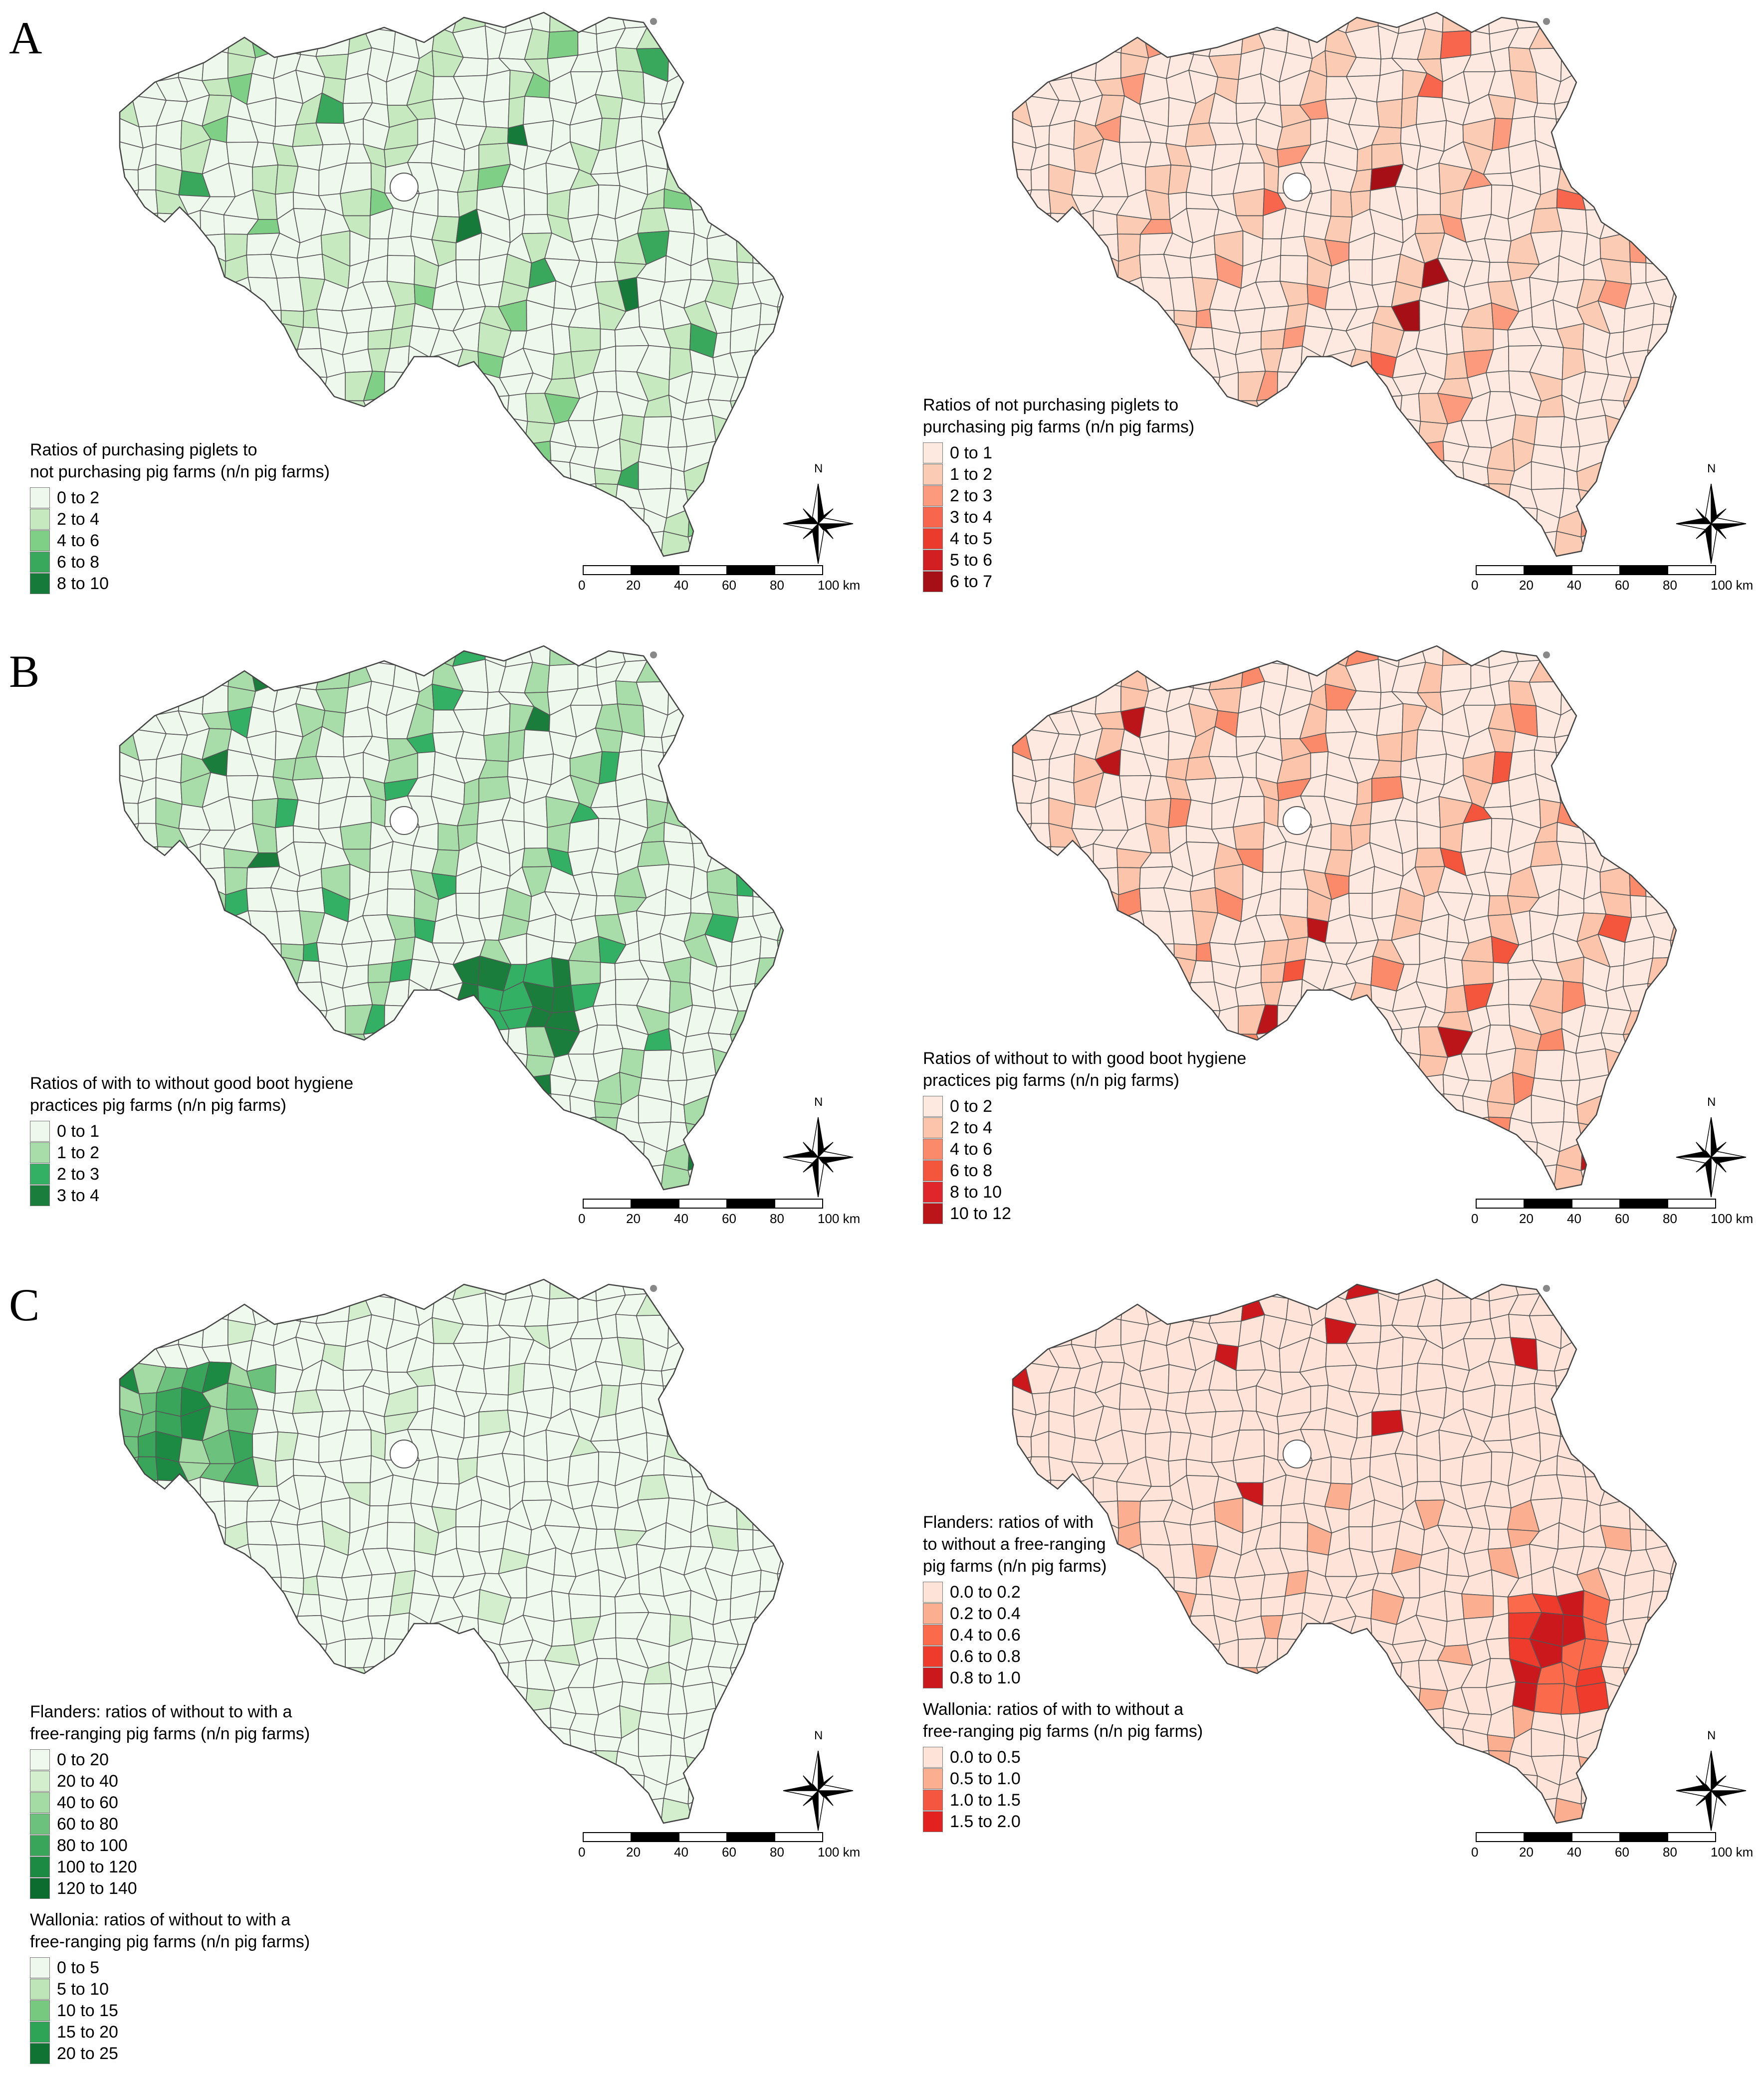 The image size is (1764, 2074). Describe the element at coordinates (1670, 586) in the screenshot. I see `scalebar-tick-label: 80` at that location.